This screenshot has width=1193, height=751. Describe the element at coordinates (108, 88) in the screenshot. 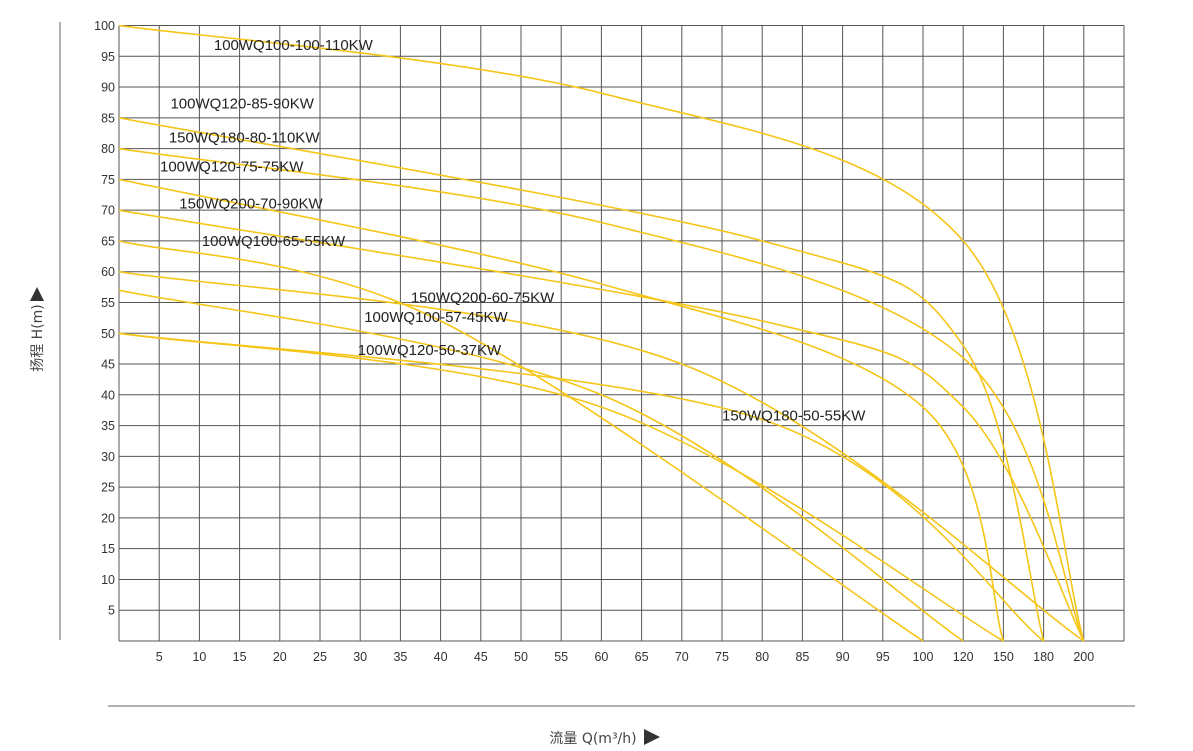

I see `y-tick-label: 90` at that location.